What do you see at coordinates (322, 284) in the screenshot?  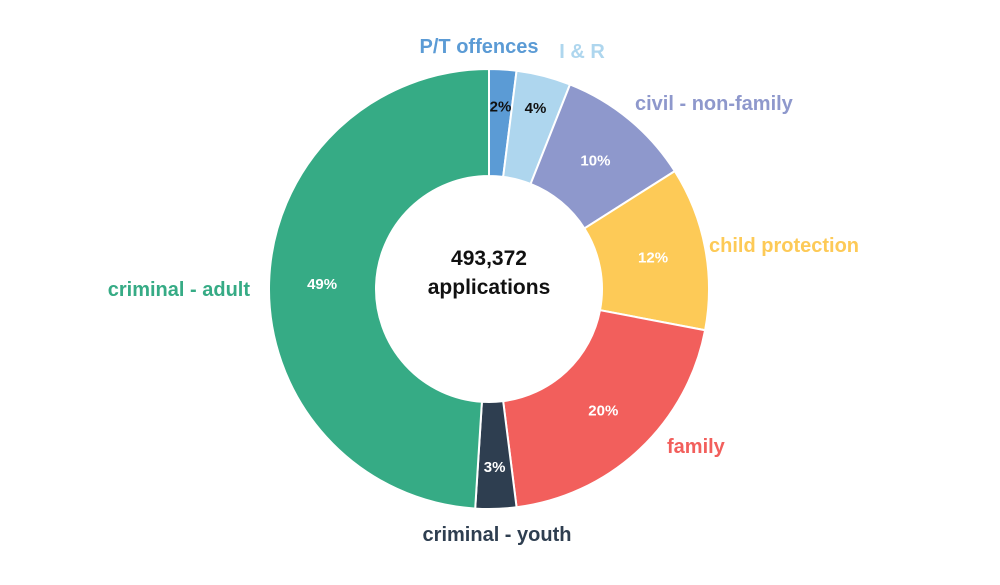 I see `percent-label-criminal-adult: 49%` at bounding box center [322, 284].